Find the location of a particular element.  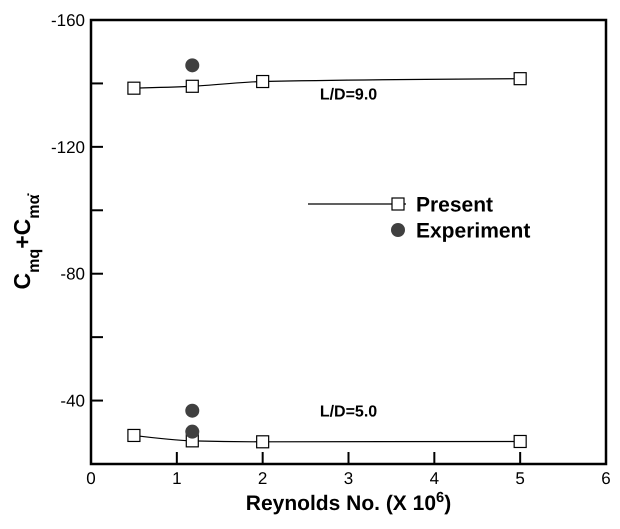

y-tick-label: -120 is located at coordinates (67, 147).